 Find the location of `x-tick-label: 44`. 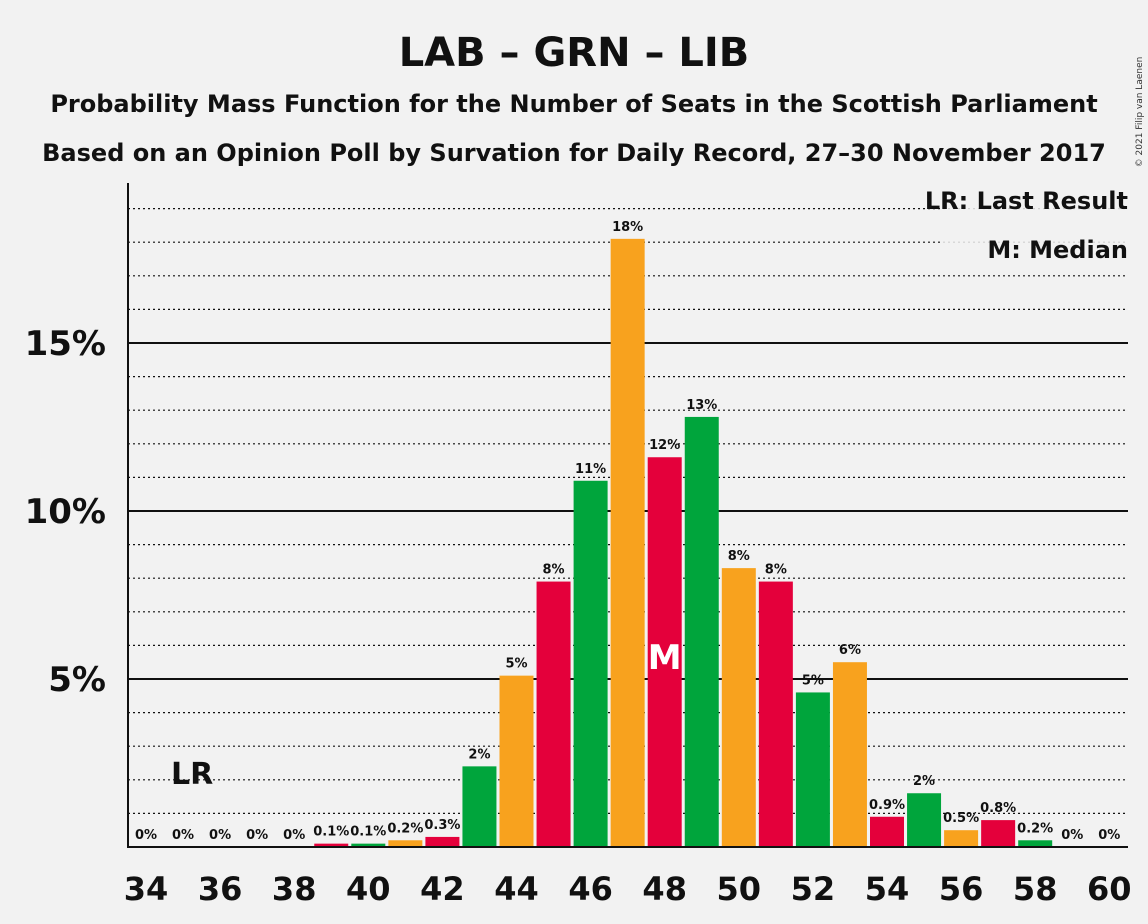

x-tick-label: 44 is located at coordinates (516, 889).